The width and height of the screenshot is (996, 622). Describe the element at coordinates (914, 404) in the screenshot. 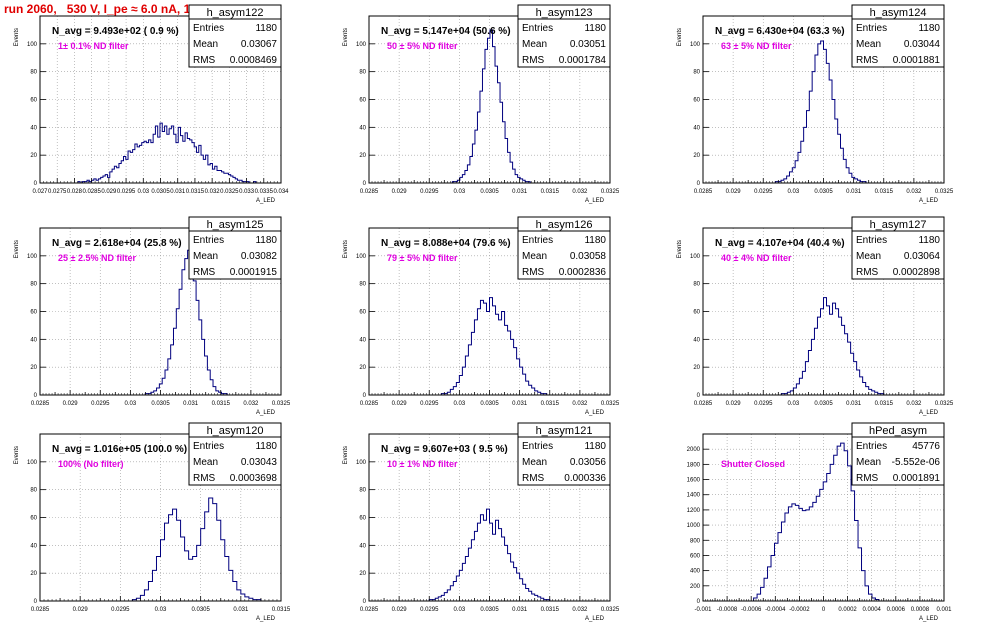

I see `x-tick-label: 0.032` at that location.